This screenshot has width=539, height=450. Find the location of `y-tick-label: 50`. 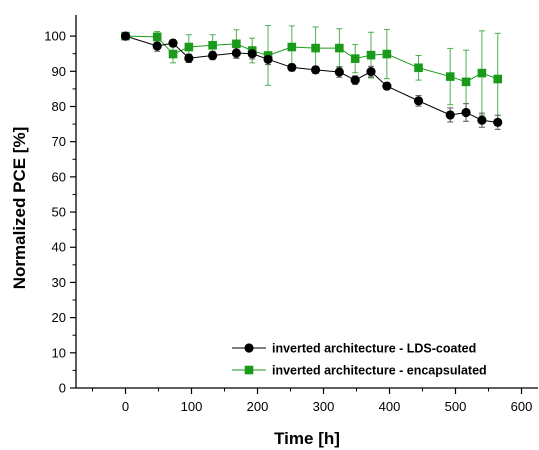

y-tick-label: 50 is located at coordinates (59, 212).